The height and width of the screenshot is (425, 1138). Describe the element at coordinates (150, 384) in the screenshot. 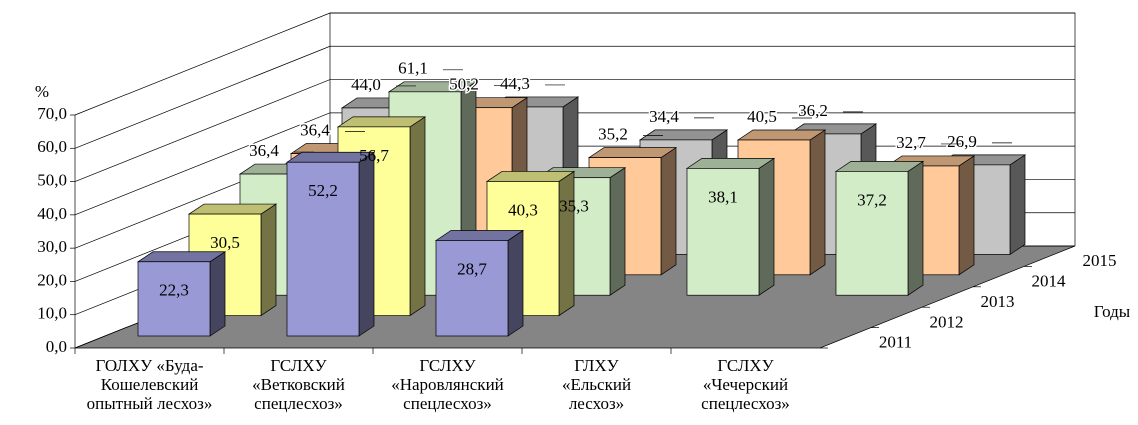

I see `x-tick-label: Кошелевский` at that location.